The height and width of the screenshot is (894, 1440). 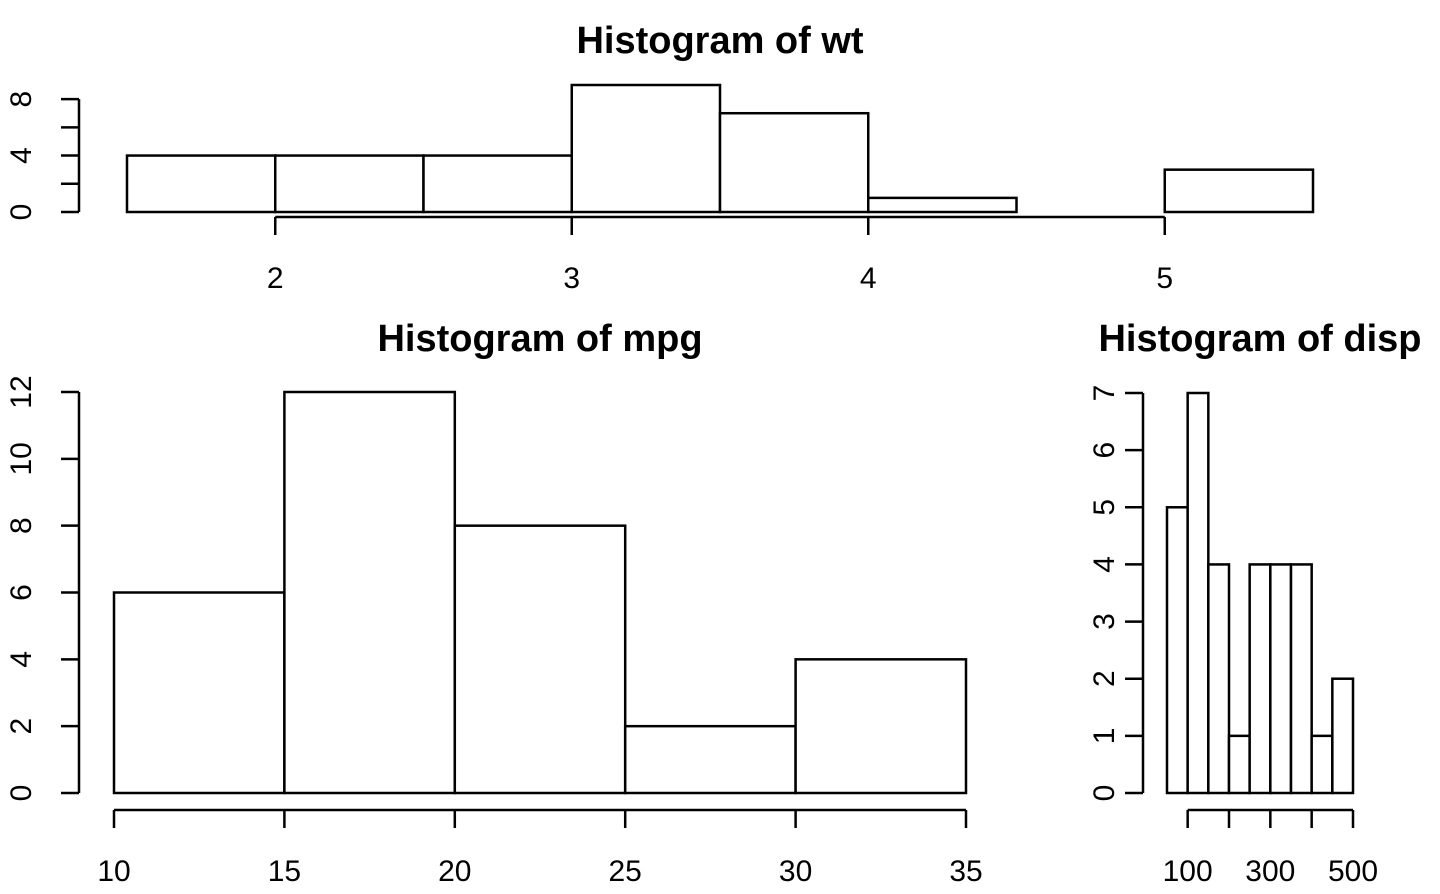 What do you see at coordinates (571, 278) in the screenshot?
I see `histogram-wt-x-tick-label: 3` at bounding box center [571, 278].